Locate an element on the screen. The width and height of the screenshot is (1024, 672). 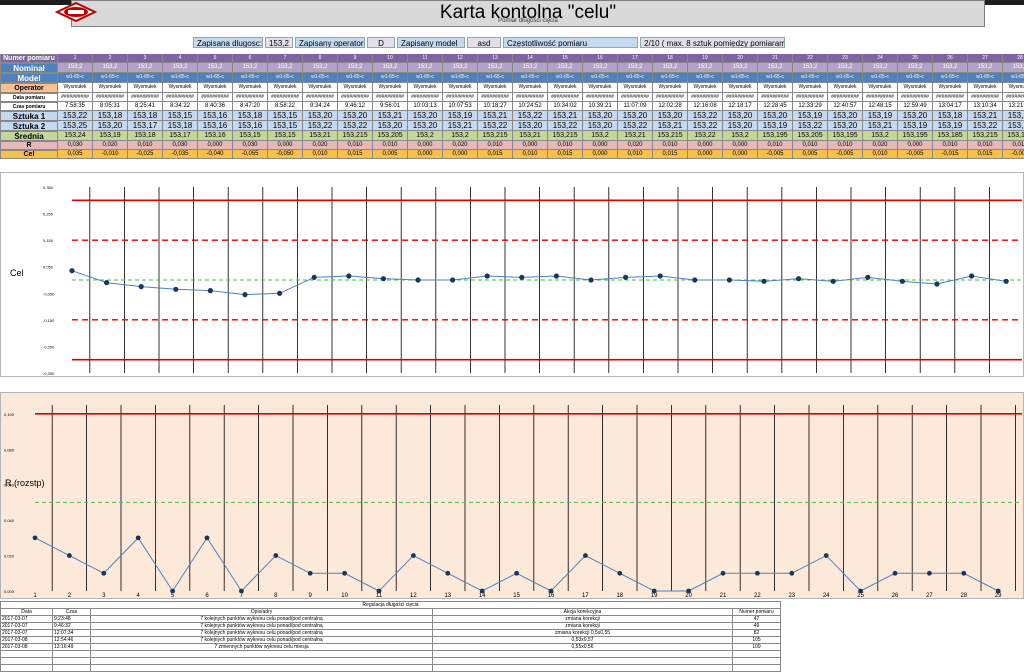
cell-srednia: 153,17 is located at coordinates (180, 136).